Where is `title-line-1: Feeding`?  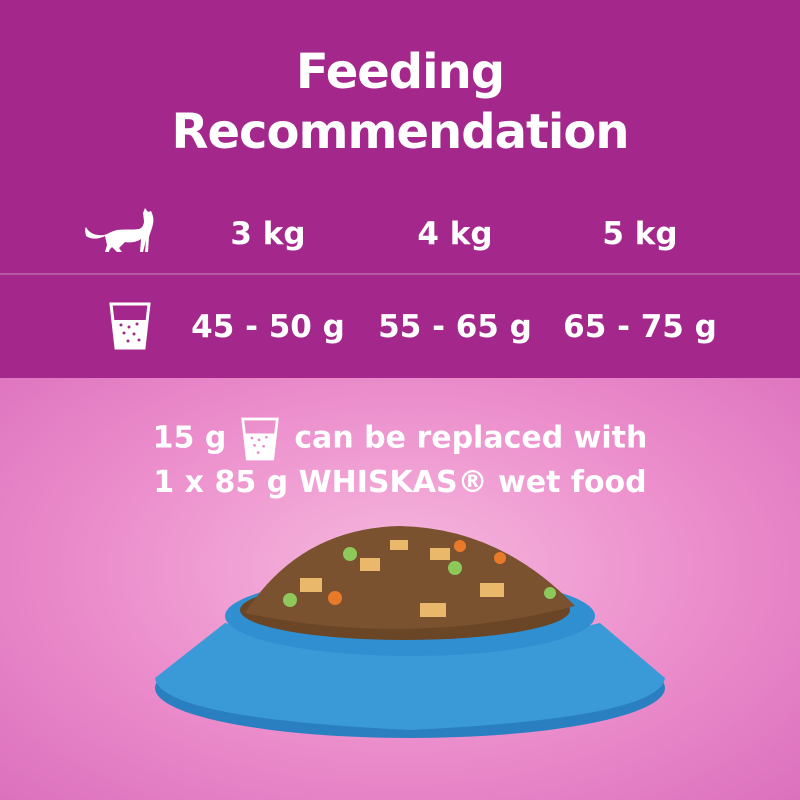 title-line-1: Feeding is located at coordinates (400, 72).